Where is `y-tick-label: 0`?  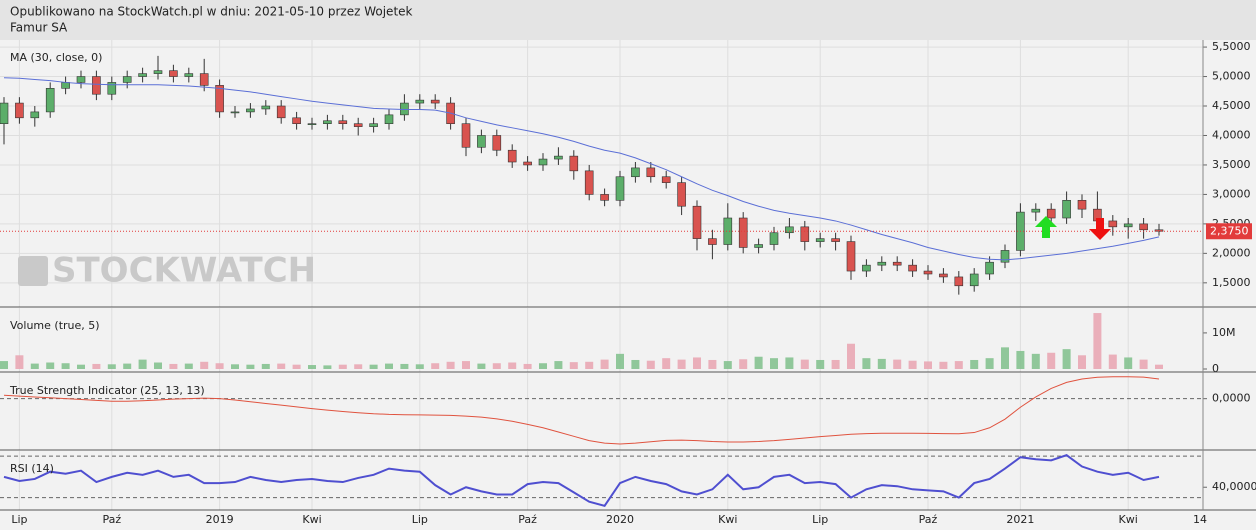
y-tick-label: 0 is located at coordinates (1215, 368).